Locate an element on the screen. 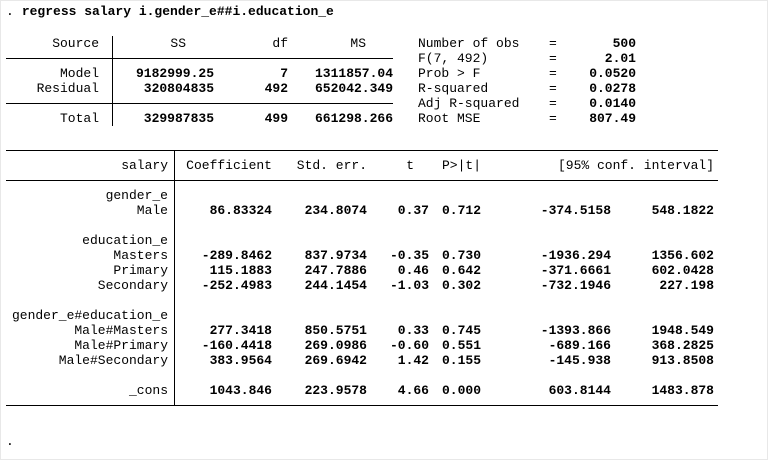  coef-row-label: Male#Masters is located at coordinates (121, 330).